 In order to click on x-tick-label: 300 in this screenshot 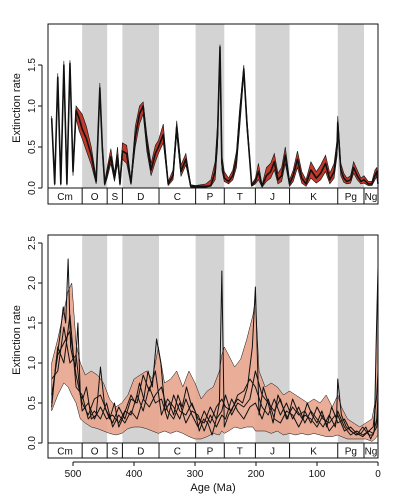, I will do `click(195, 474)`.